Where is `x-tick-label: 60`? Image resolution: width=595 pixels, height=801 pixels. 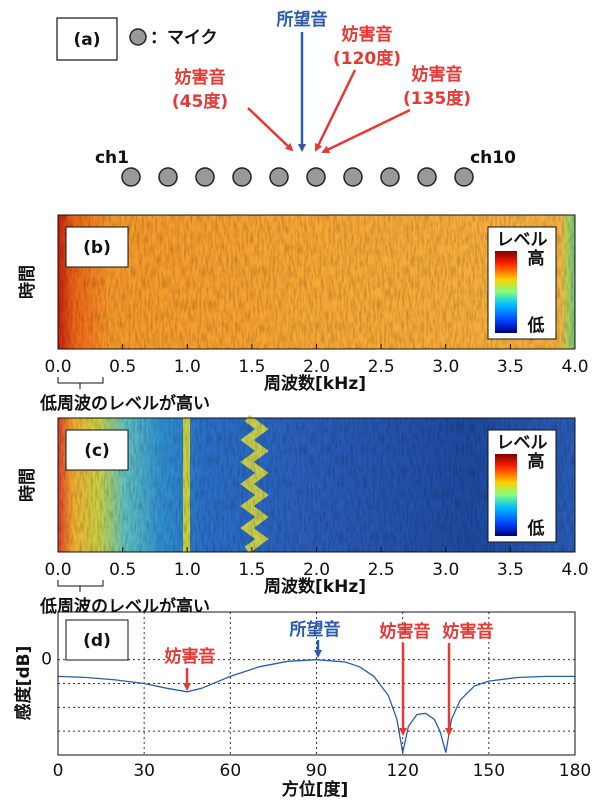 x-tick-label: 60 is located at coordinates (231, 771).